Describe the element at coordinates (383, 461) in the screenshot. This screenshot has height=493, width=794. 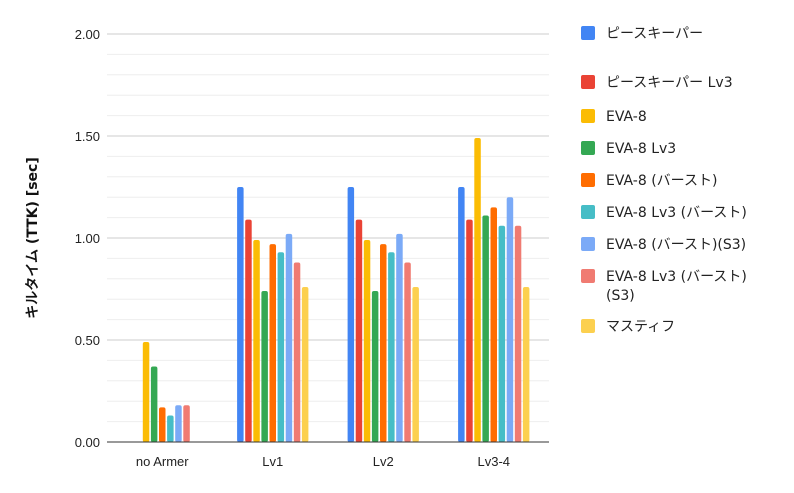
I see `x-category-label: Lv2` at that location.